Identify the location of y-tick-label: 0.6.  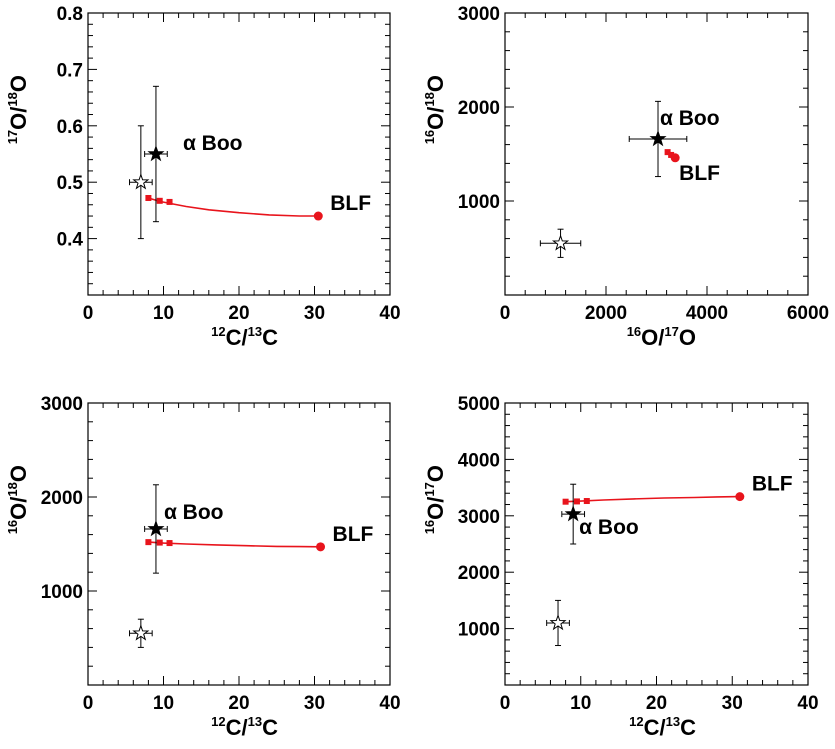
(70, 127).